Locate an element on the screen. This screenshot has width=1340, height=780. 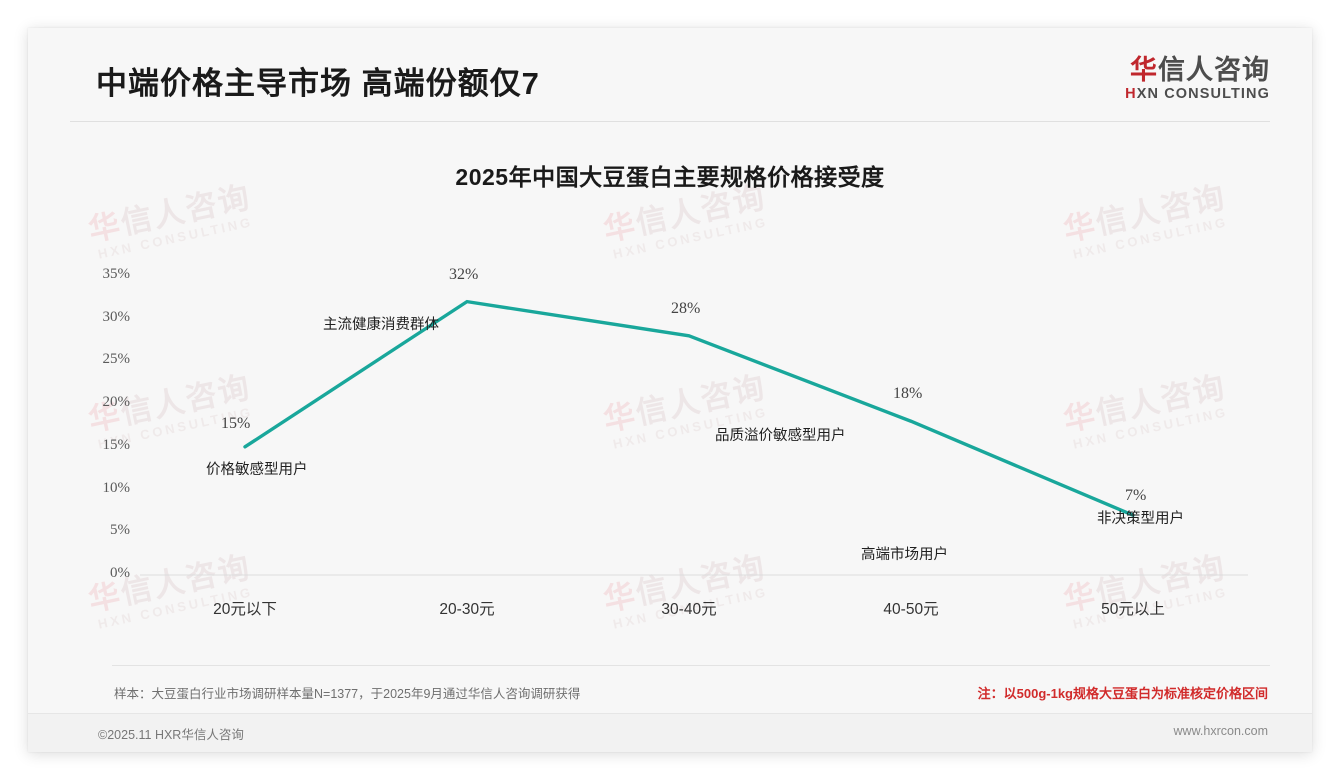
y-axis-tick-label: 5% is located at coordinates (120, 530).